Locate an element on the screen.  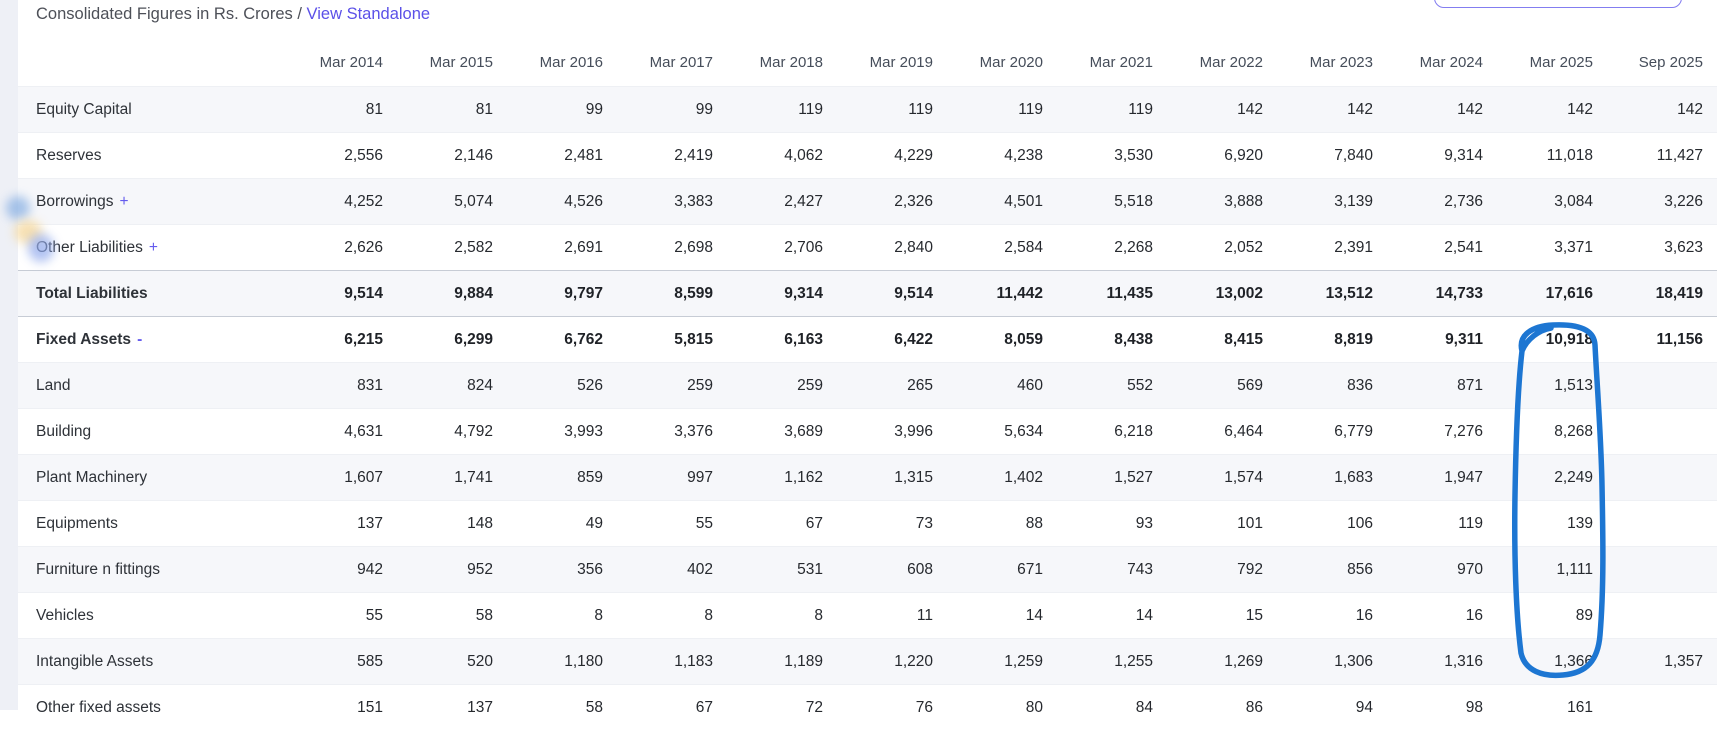
cell-value: 3,226 is located at coordinates (1662, 202).